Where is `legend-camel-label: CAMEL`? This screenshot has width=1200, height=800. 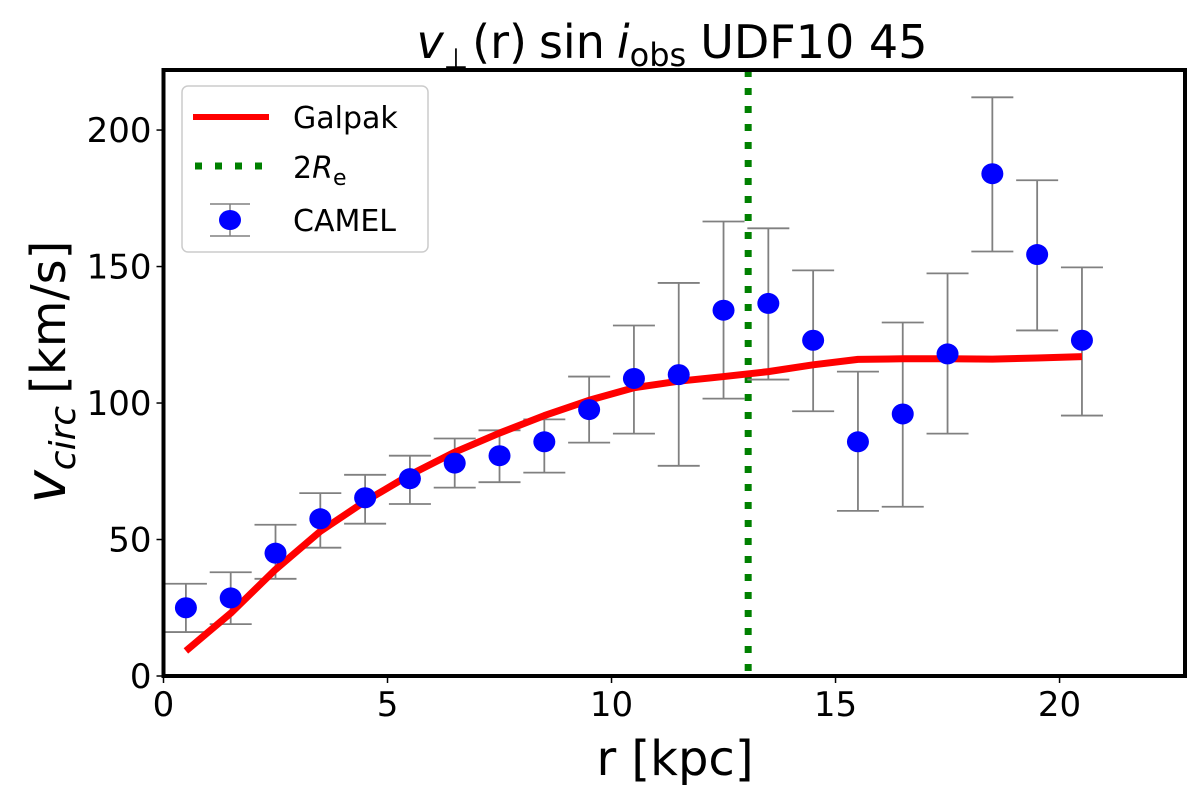 legend-camel-label: CAMEL is located at coordinates (344, 221).